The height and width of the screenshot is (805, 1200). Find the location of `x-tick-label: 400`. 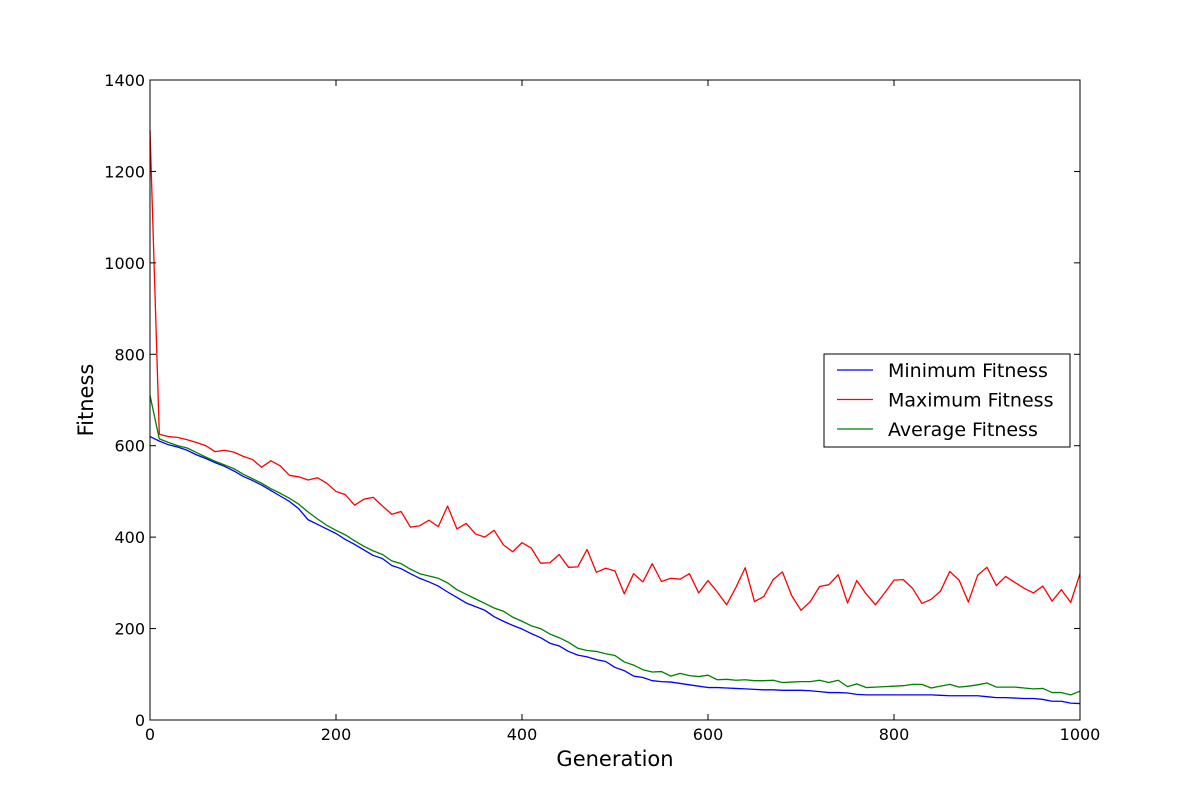

x-tick-label: 400 is located at coordinates (522, 734).